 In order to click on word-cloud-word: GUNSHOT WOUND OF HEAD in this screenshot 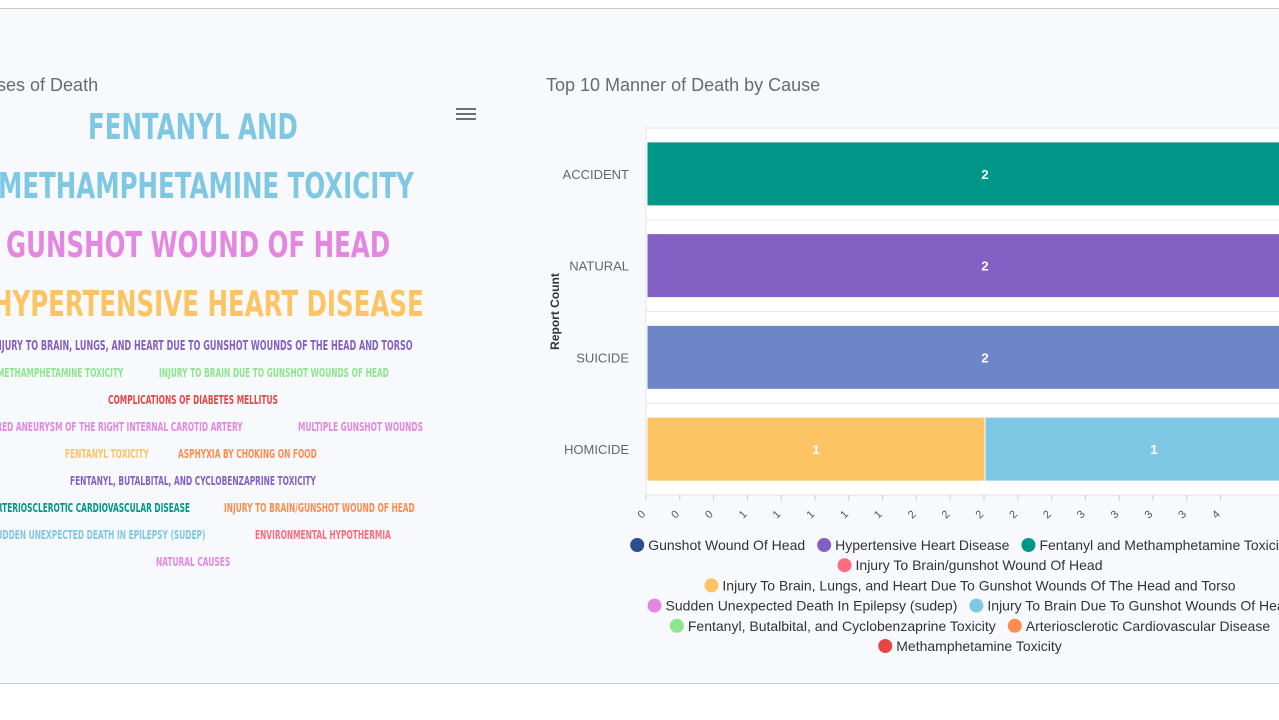, I will do `click(198, 245)`.